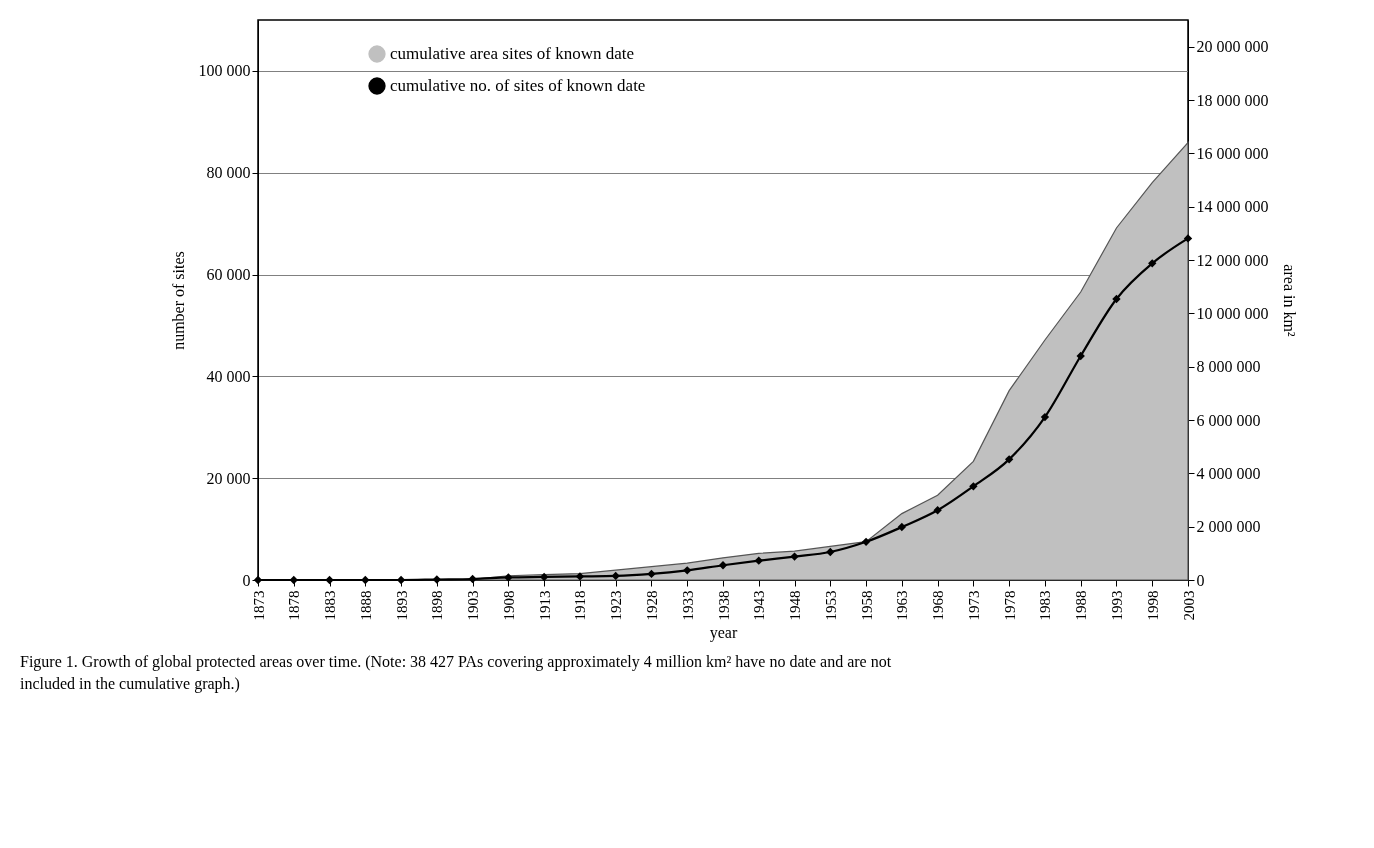 The image size is (1374, 848). Describe the element at coordinates (1232, 313) in the screenshot. I see `y2-tick-label: 10 000 000` at that location.